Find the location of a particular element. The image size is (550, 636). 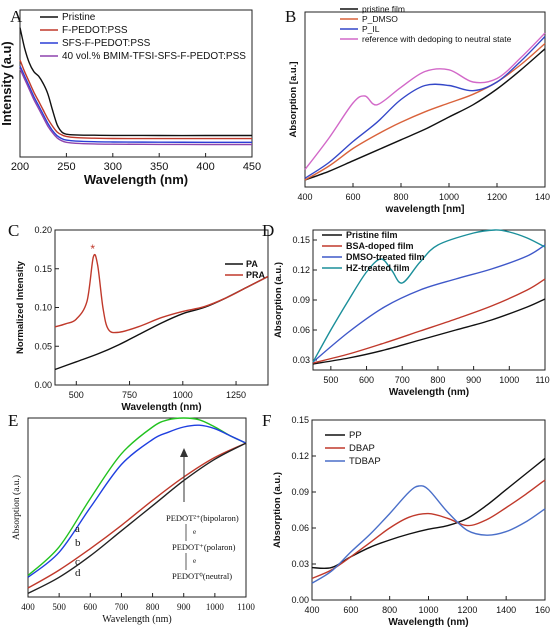

x-tick-label: 250 is located at coordinates (66, 167).